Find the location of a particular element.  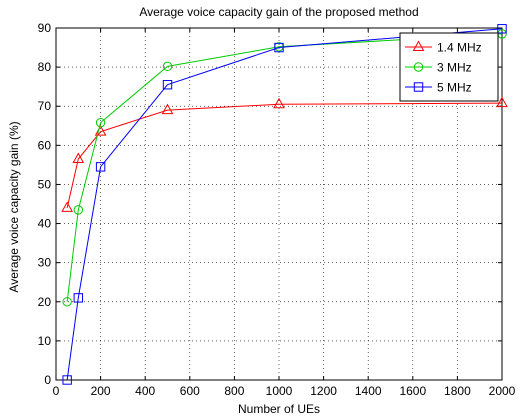

x-tick-label: 0 is located at coordinates (56, 391).